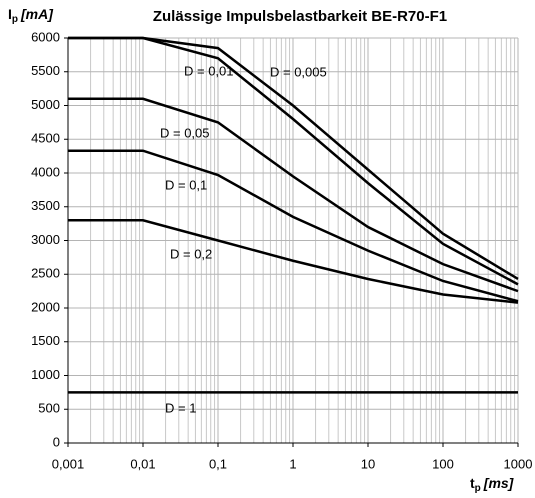  Describe the element at coordinates (45, 340) in the screenshot. I see `y-tick-label: 1500` at that location.